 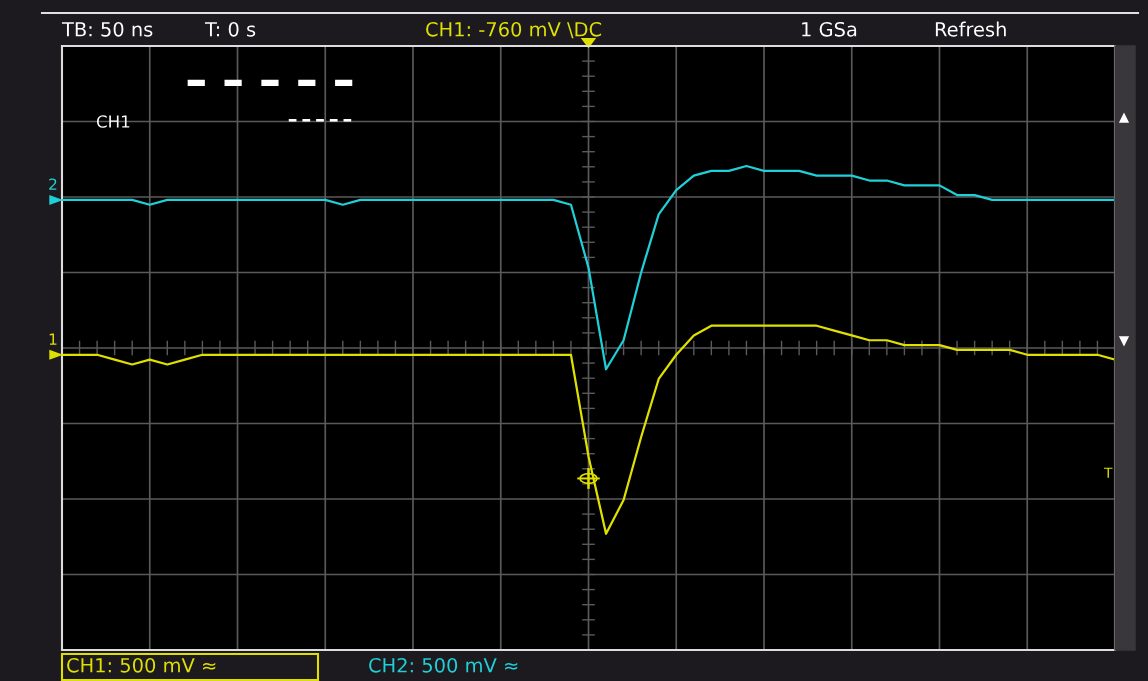 I want to click on text: Refresh, so click(x=970, y=29).